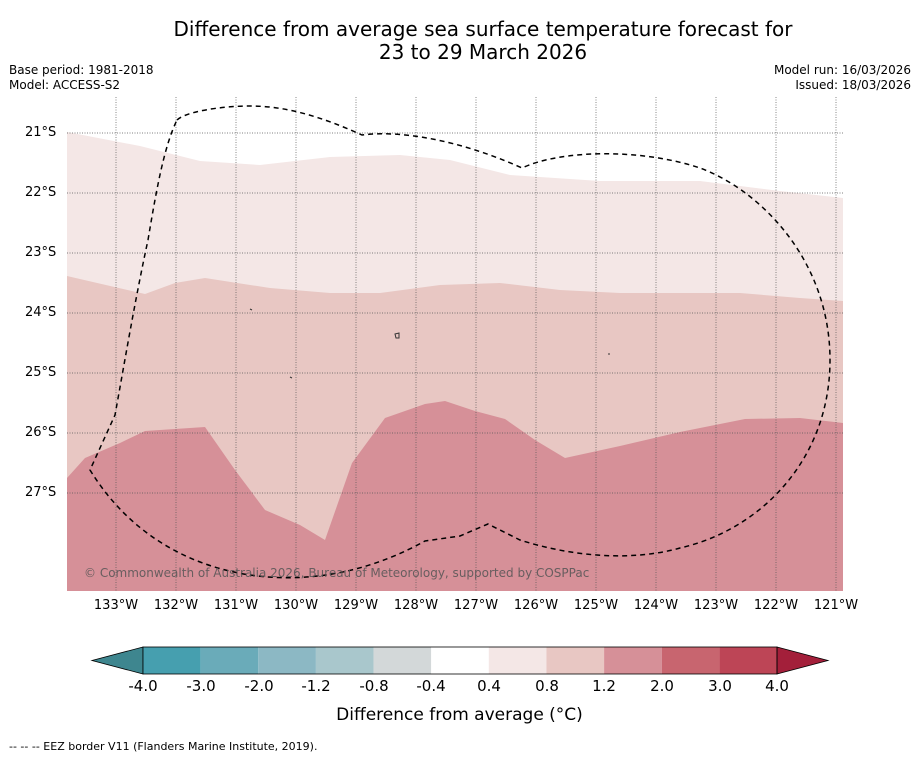 The height and width of the screenshot is (758, 919). What do you see at coordinates (720, 686) in the screenshot?
I see `colorbar-tick-label: 3.0` at bounding box center [720, 686].